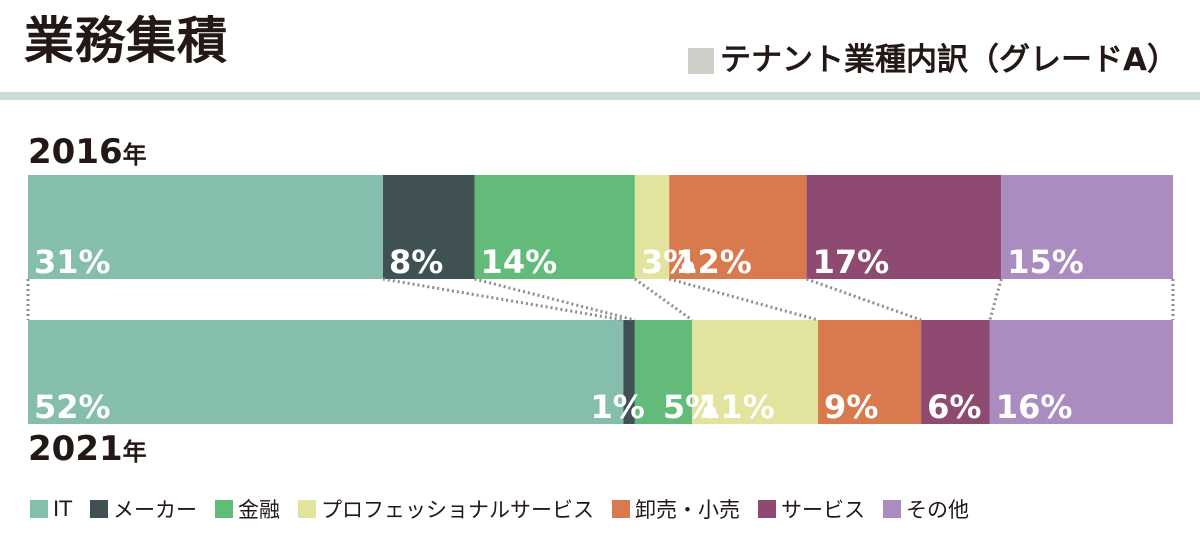 This screenshot has width=1200, height=542. What do you see at coordinates (954, 407) in the screenshot?
I see `value-label-bottom-5: 6%` at bounding box center [954, 407].